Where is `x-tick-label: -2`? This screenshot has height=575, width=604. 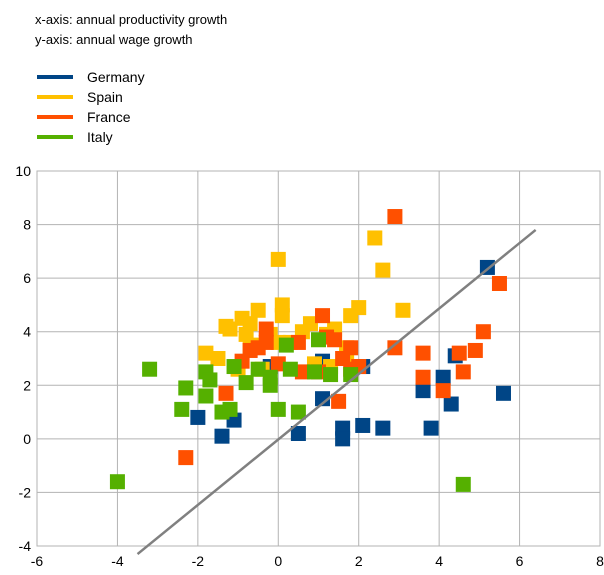
x-tick-label: -2 is located at coordinates (198, 561).